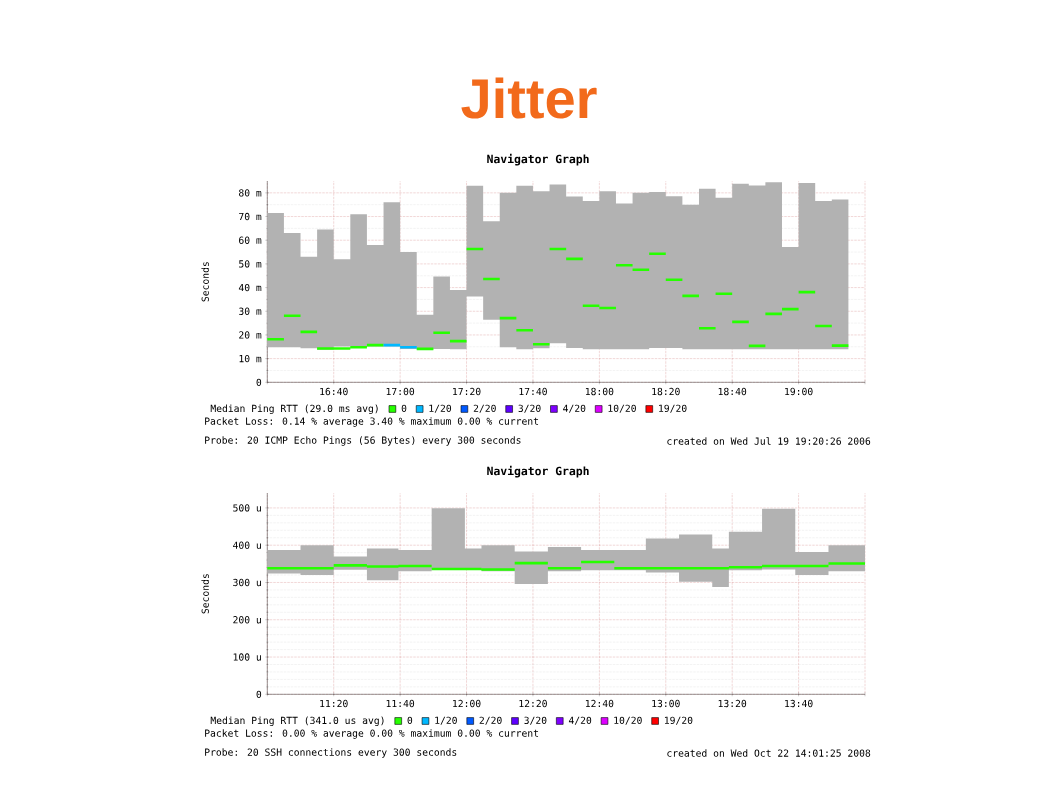 The width and height of the screenshot is (1058, 793). What do you see at coordinates (533, 703) in the screenshot?
I see `x-tick-label: 12:20` at bounding box center [533, 703].